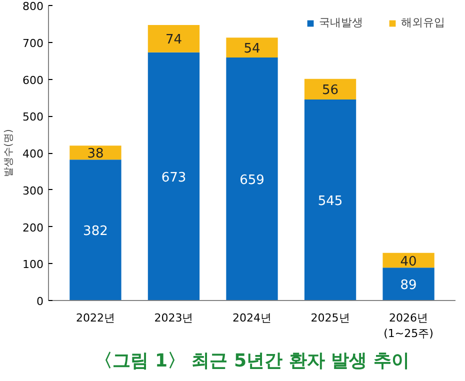 Image resolution: width=465 pixels, height=381 pixels. I want to click on data-label: 40, so click(408, 262).